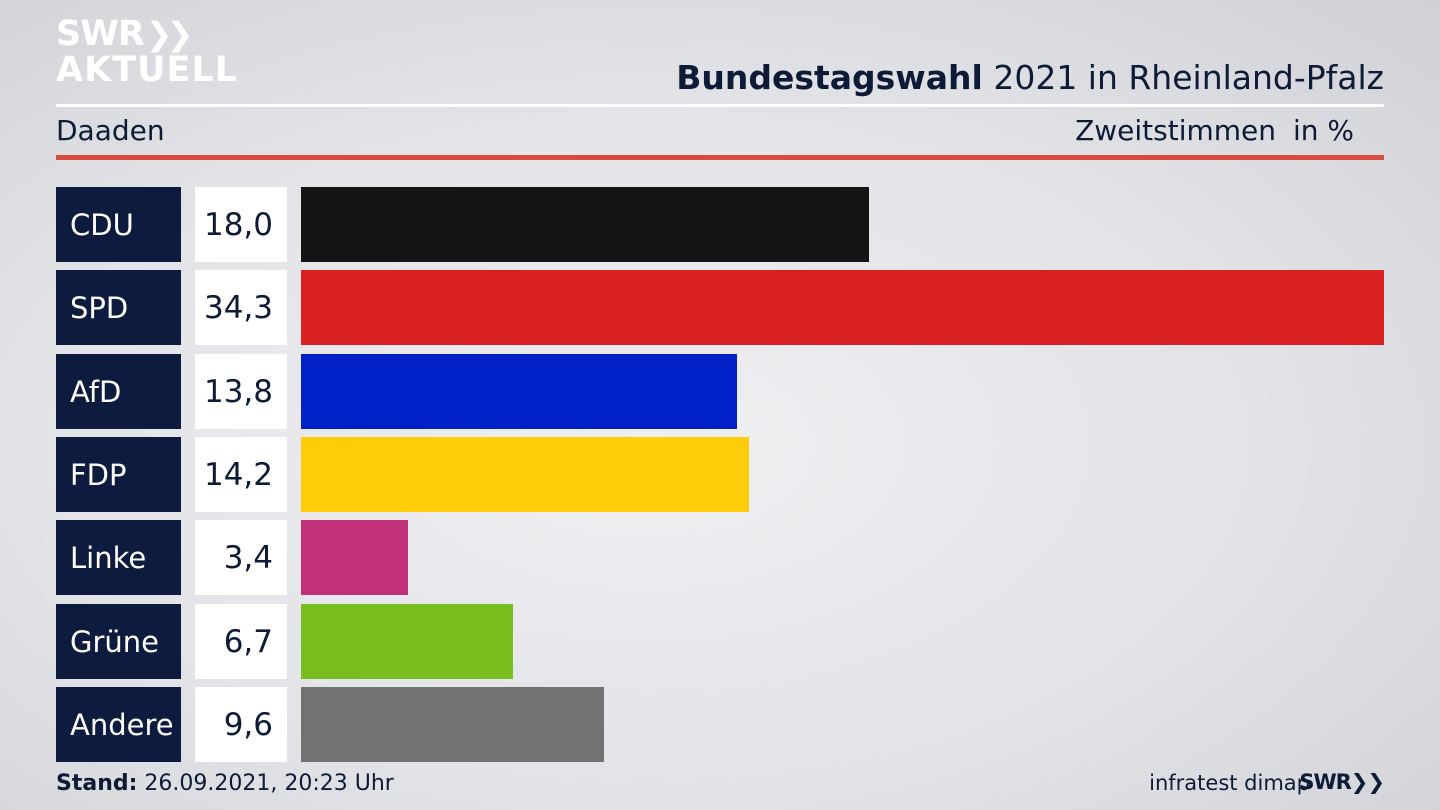  I want to click on bar-andere, so click(452, 724).